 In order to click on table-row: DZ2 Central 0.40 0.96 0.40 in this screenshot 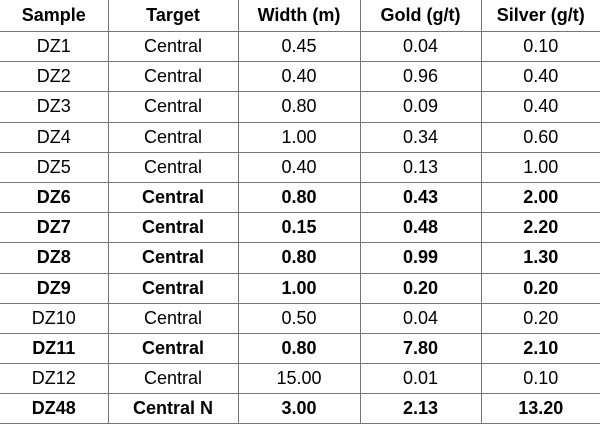, I will do `click(300, 77)`.